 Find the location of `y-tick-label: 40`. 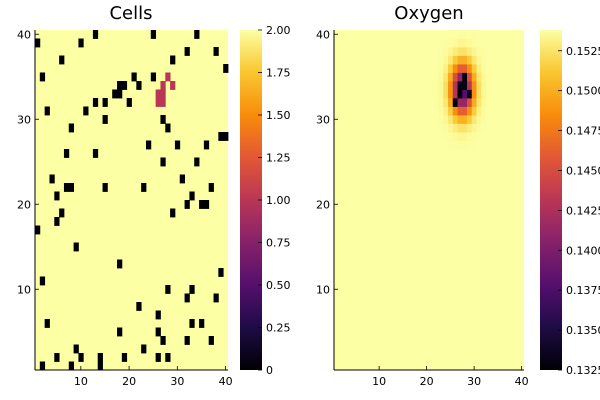

y-tick-label: 40 is located at coordinates (323, 34).